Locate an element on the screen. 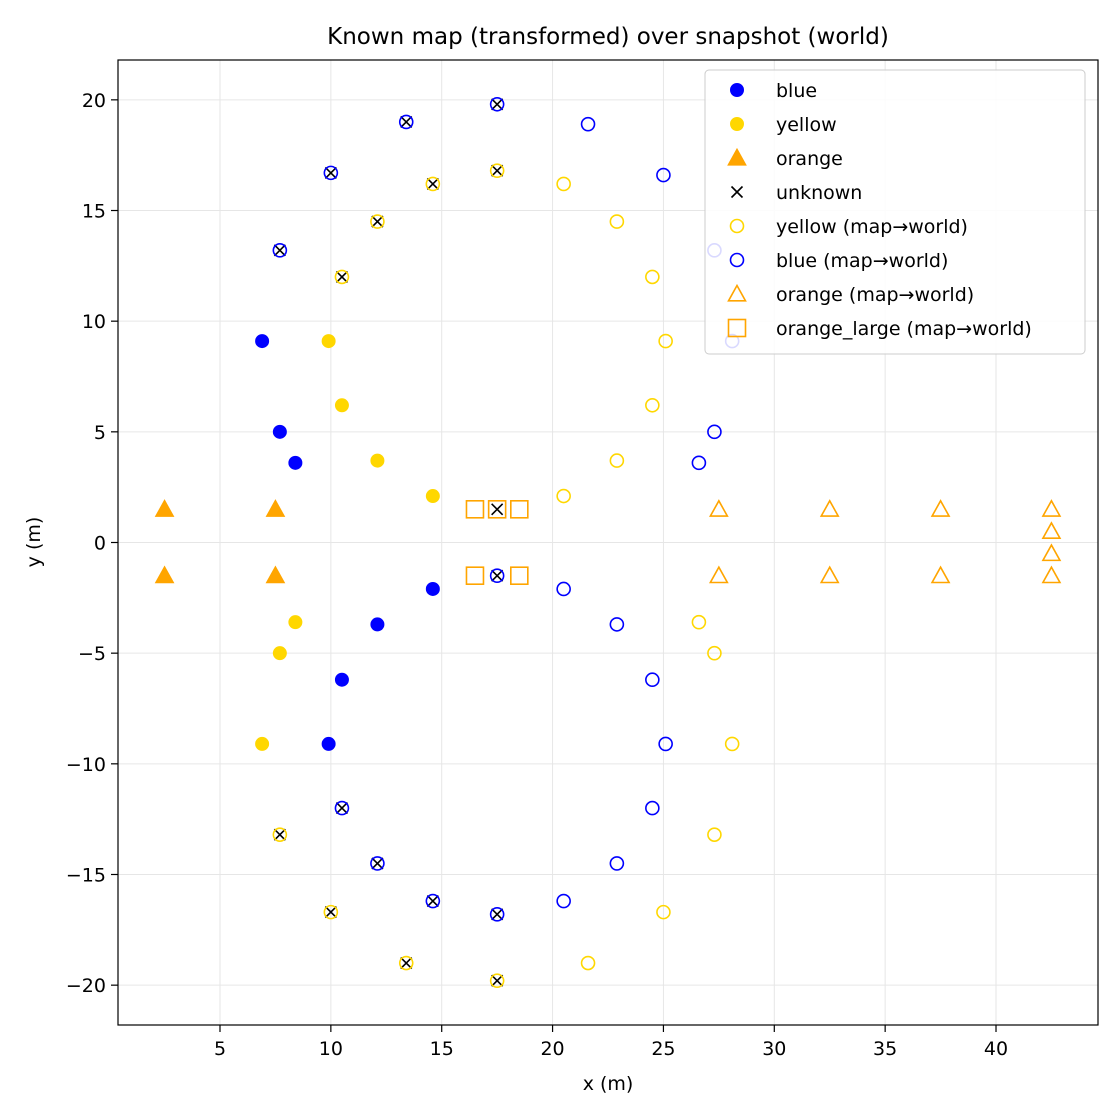 This screenshot has height=1120, width=1120. legend-label: blue (map→world) is located at coordinates (862, 261).